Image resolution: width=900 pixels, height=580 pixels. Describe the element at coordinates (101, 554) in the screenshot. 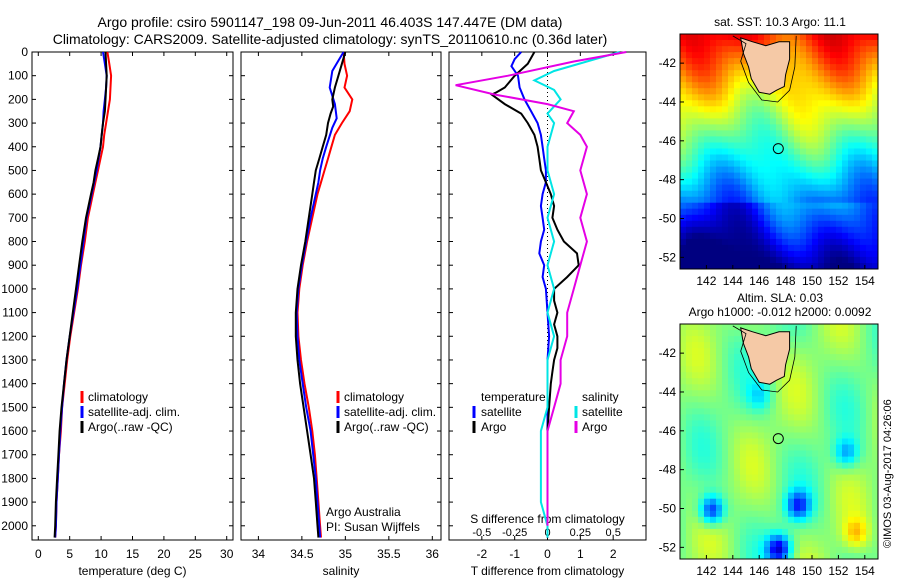

I see `x-tick-label: 10` at that location.